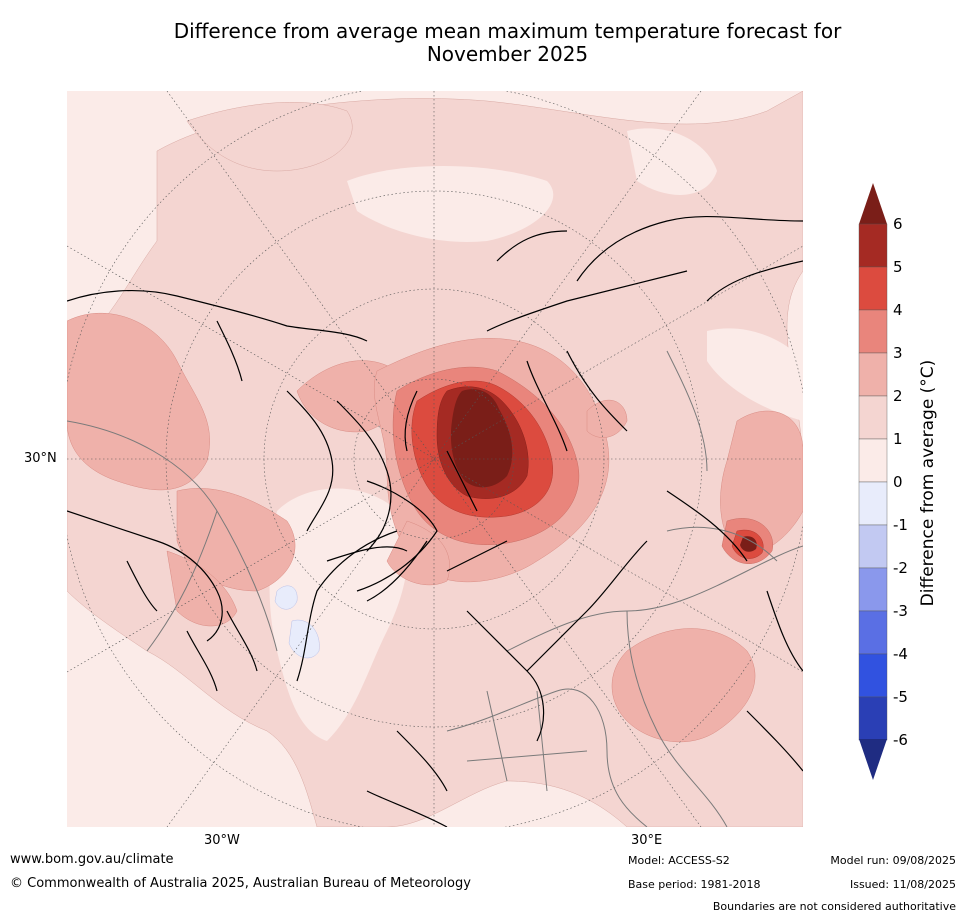  I want to click on footer-base-period: Base period: 1981-2018, so click(694, 884).